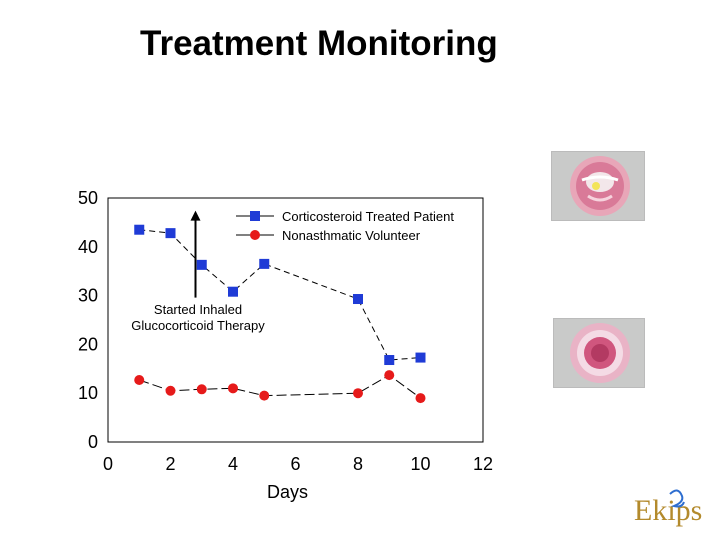 This screenshot has height=540, width=720. Describe the element at coordinates (598, 186) in the screenshot. I see `airway-image-inflamed` at that location.